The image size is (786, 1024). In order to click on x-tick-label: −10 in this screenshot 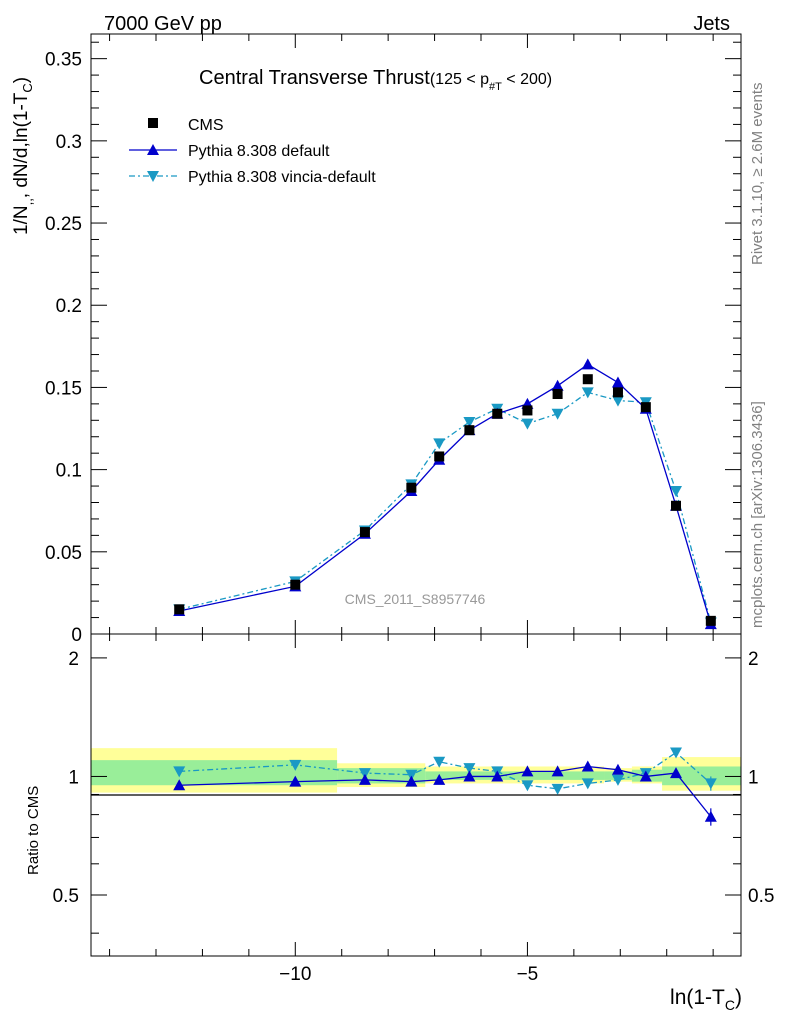, I will do `click(295, 974)`.